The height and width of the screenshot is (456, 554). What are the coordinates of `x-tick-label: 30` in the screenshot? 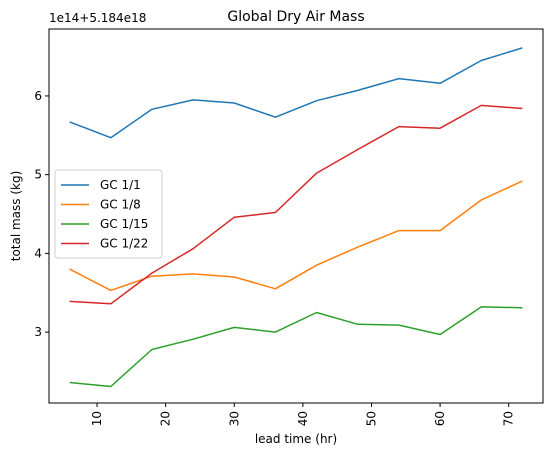 It's located at (234, 418).